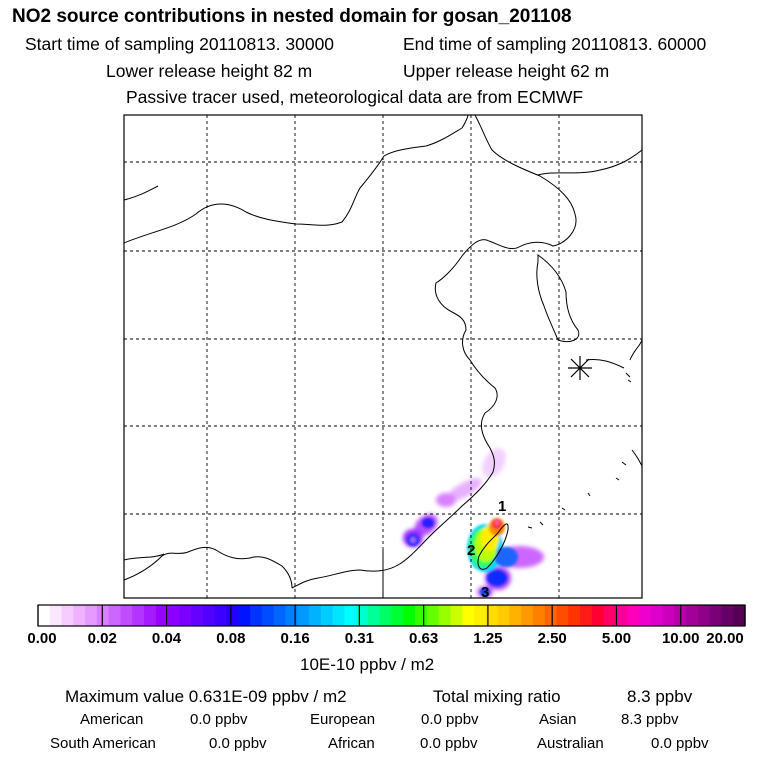 The height and width of the screenshot is (768, 768). What do you see at coordinates (497, 696) in the screenshot?
I see `total-mixing-label: Total mixing ratio` at bounding box center [497, 696].